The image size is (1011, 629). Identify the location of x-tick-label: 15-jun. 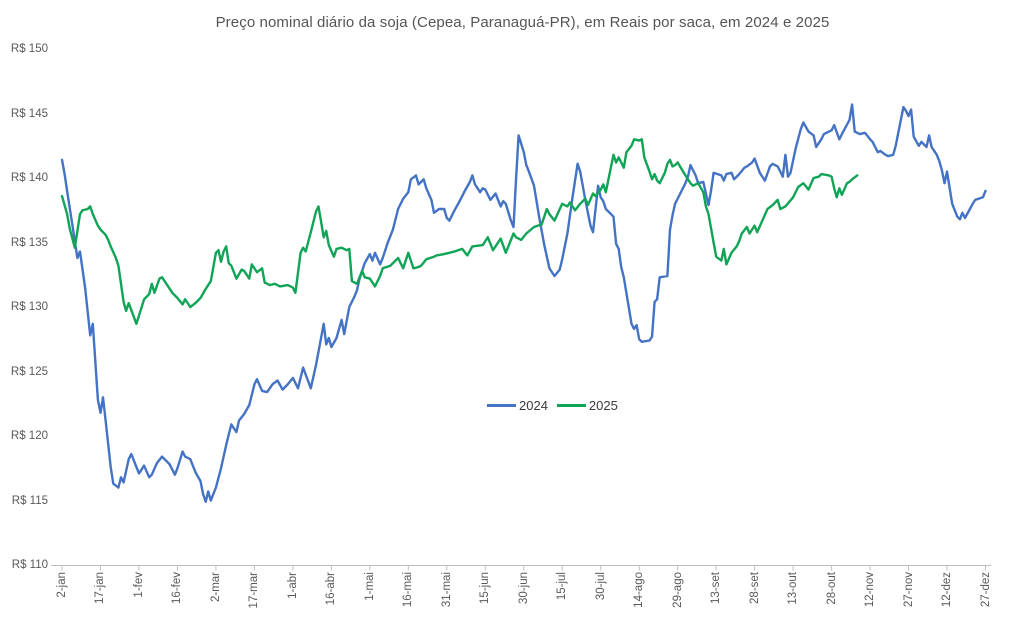
(485, 588).